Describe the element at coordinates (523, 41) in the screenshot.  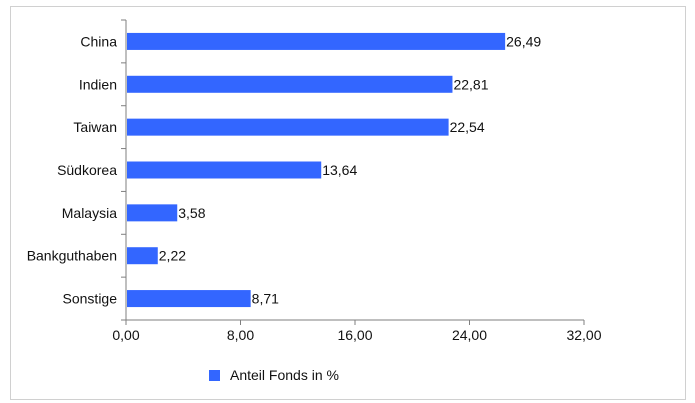
I see `data-label: 26,49` at that location.